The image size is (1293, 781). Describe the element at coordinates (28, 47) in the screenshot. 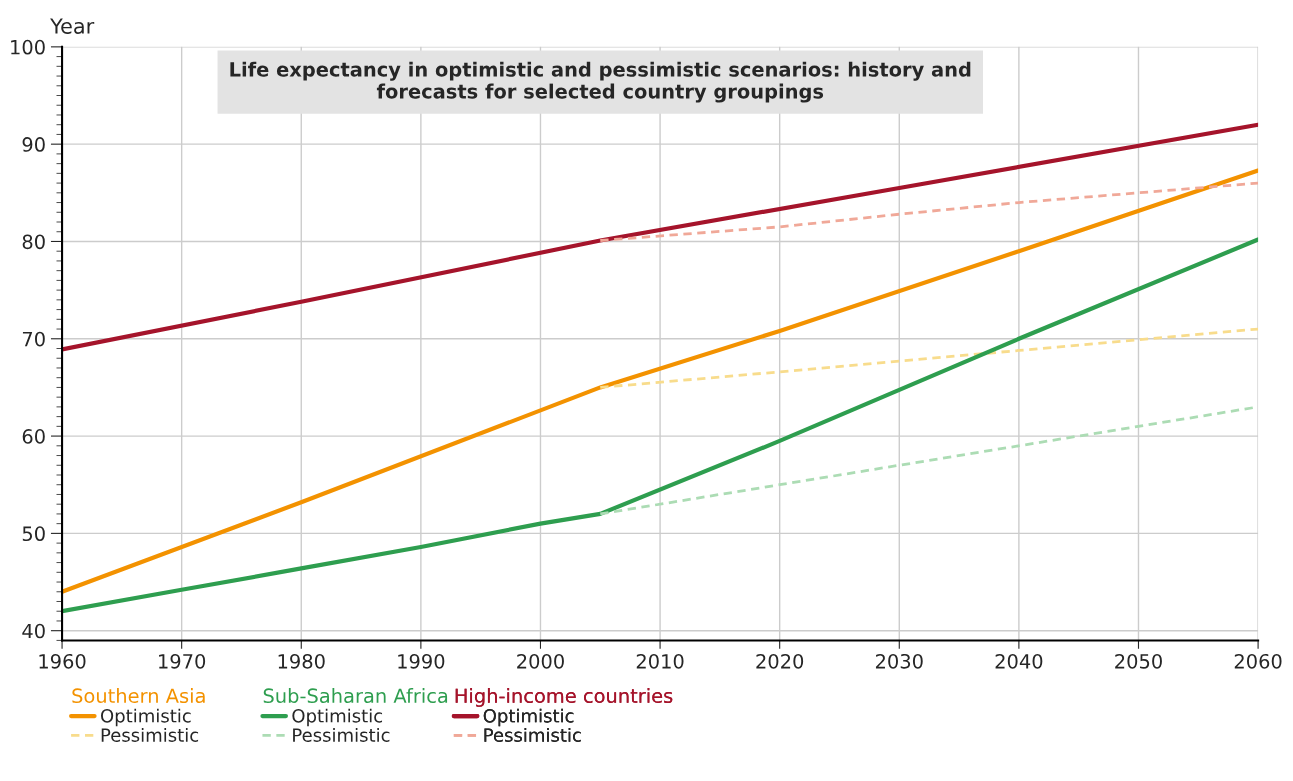

I see `y-tick-label: 100` at that location.